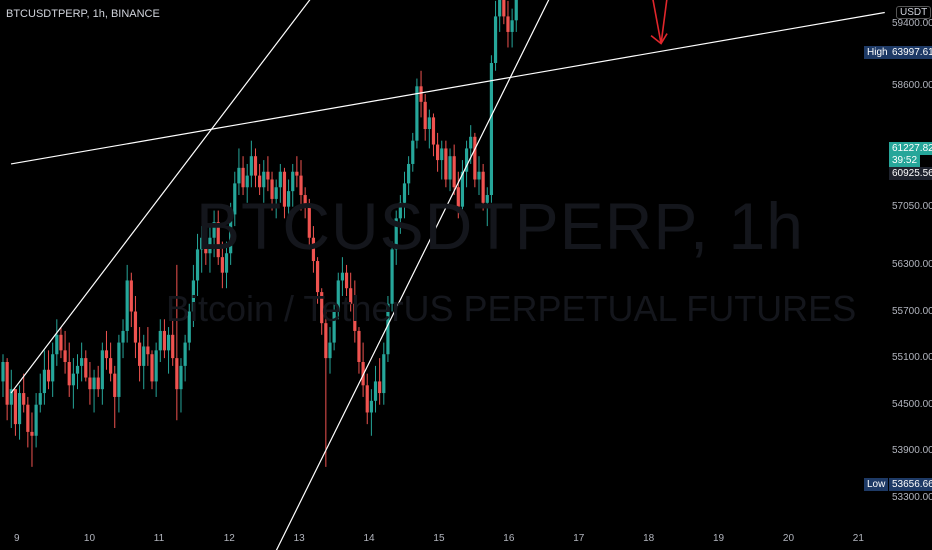 Image resolution: width=932 pixels, height=550 pixels. I want to click on price-tick-label: 54500.00, so click(912, 404).